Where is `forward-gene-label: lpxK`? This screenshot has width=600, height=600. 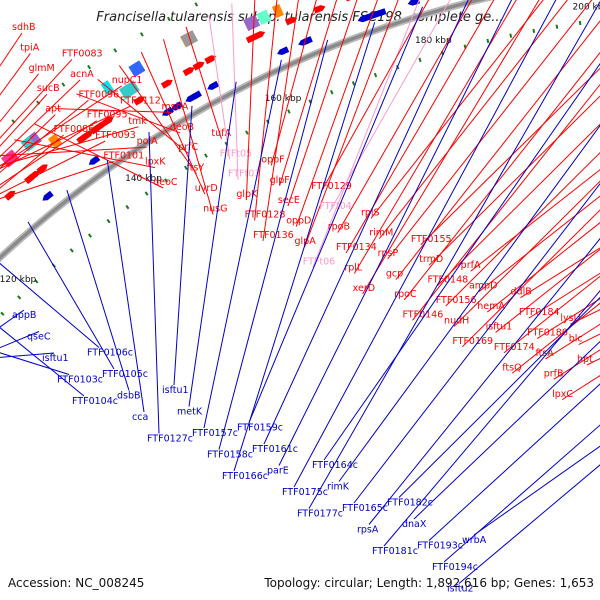
forward-gene-label: lpxK is located at coordinates (155, 162).